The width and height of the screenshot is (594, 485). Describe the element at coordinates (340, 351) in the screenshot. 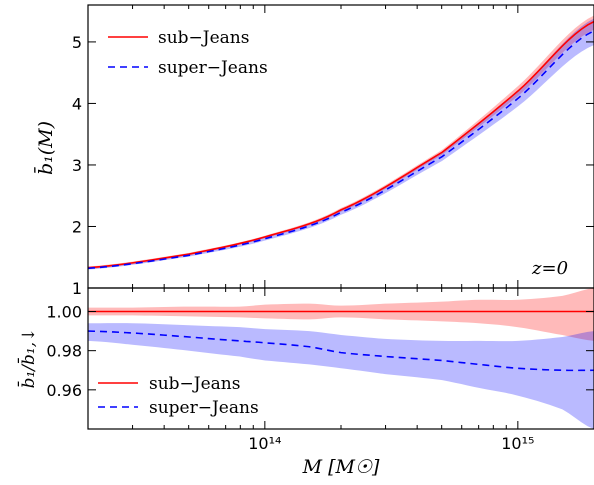

I see `bottom-line-super-jeans` at that location.